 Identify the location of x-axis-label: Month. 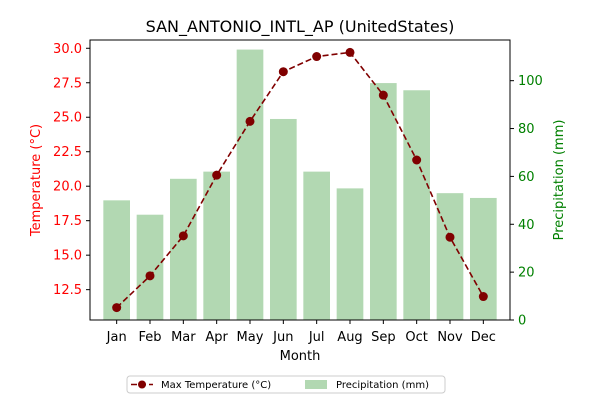
(300, 356).